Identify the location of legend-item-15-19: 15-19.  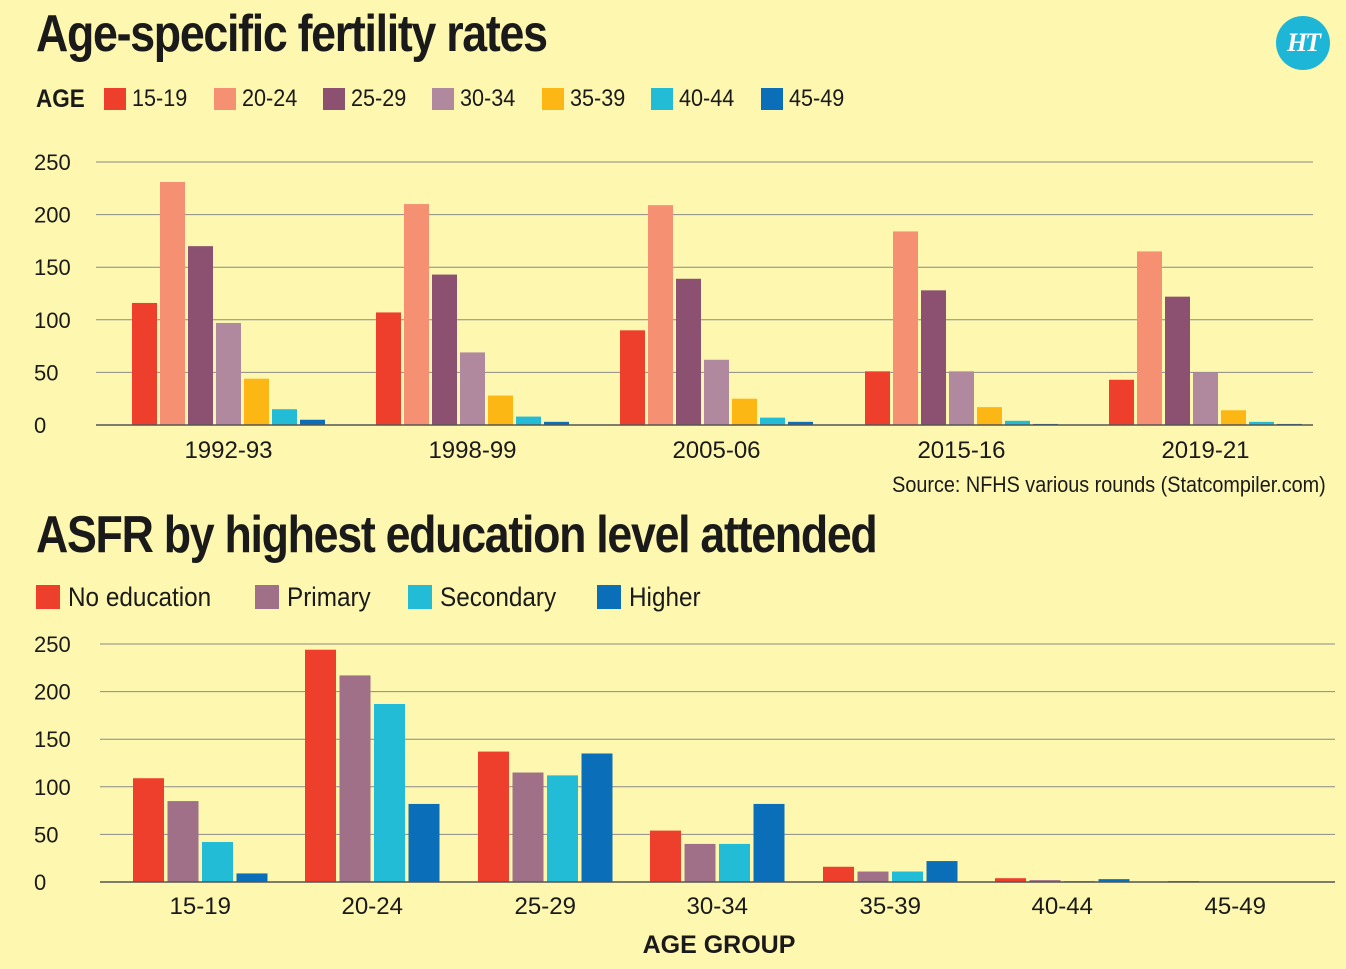
(148, 99).